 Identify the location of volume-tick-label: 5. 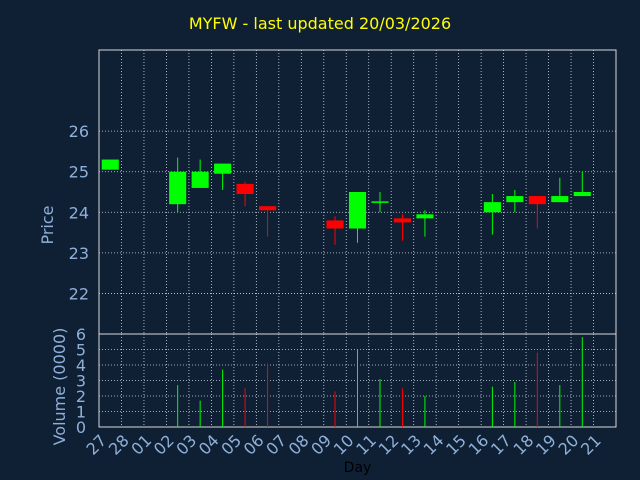
(81, 350).